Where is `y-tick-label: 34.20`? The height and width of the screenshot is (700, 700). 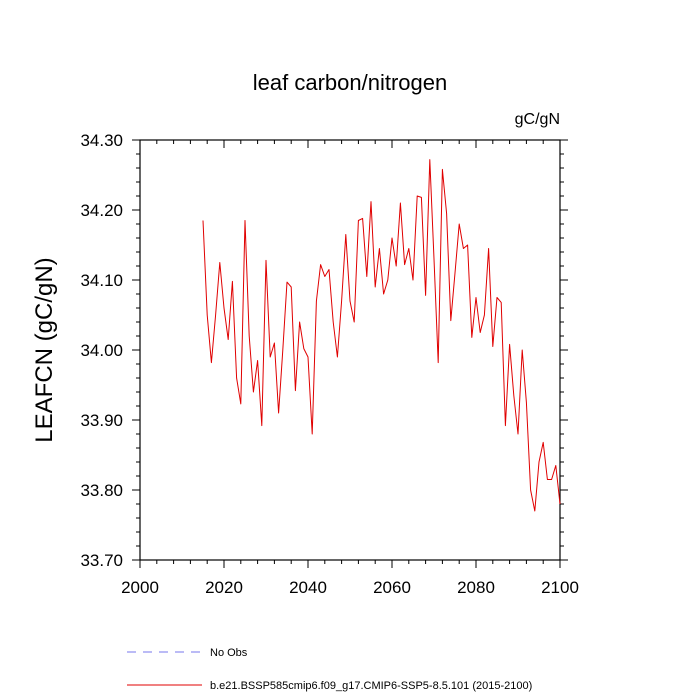
y-tick-label: 34.20 is located at coordinates (101, 210).